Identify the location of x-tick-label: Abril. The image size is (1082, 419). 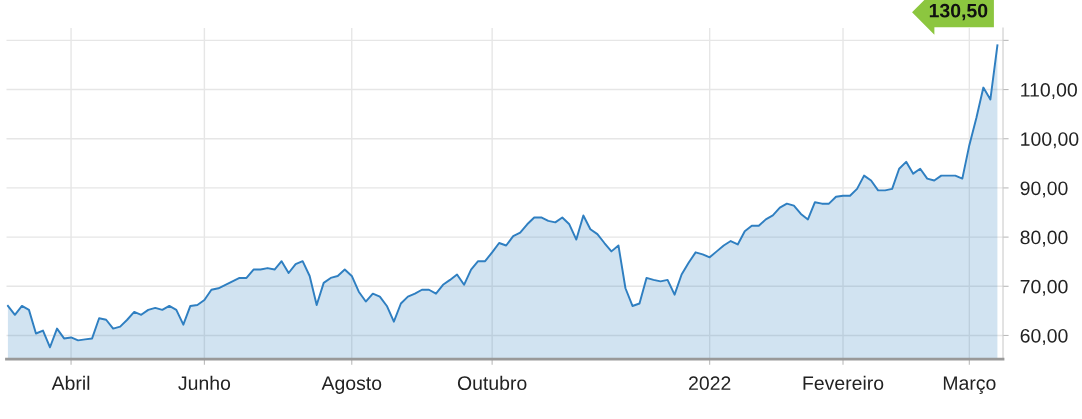
(70, 383).